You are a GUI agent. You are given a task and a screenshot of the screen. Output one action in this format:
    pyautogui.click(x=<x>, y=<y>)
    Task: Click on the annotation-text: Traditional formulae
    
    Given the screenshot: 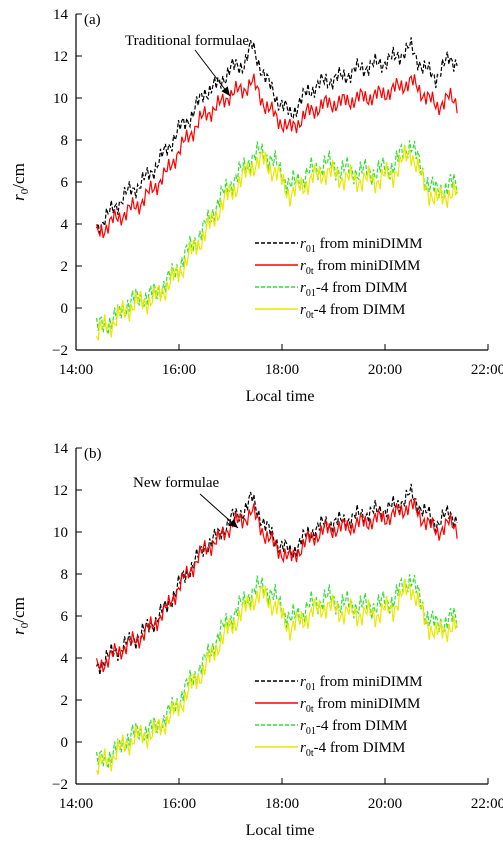 What is the action you would take?
    pyautogui.click(x=187, y=41)
    